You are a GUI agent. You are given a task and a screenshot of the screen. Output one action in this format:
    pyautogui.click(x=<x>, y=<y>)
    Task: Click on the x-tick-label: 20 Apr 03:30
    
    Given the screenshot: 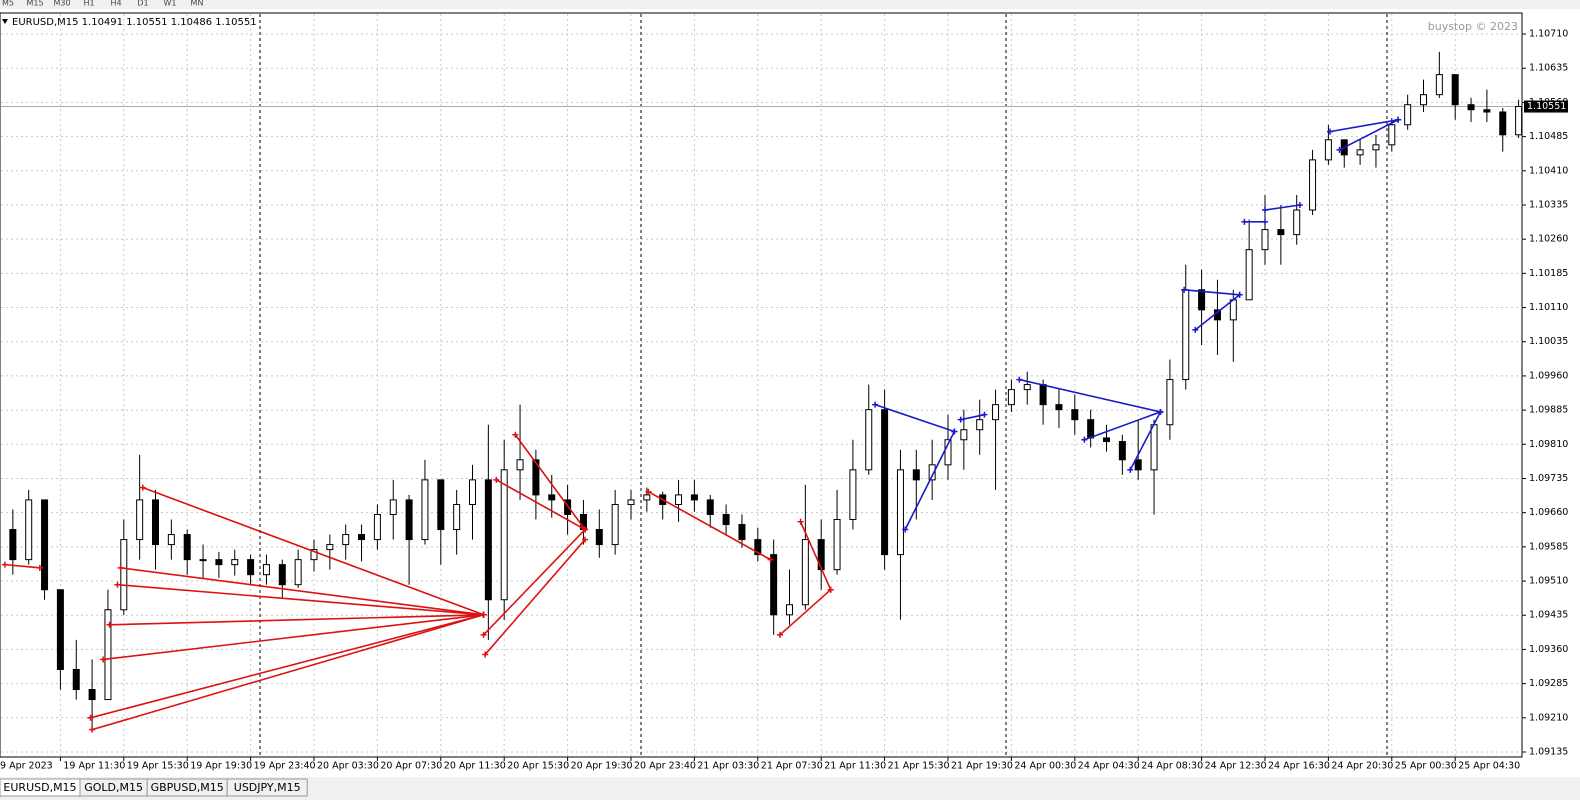 What is the action you would take?
    pyautogui.click(x=348, y=766)
    